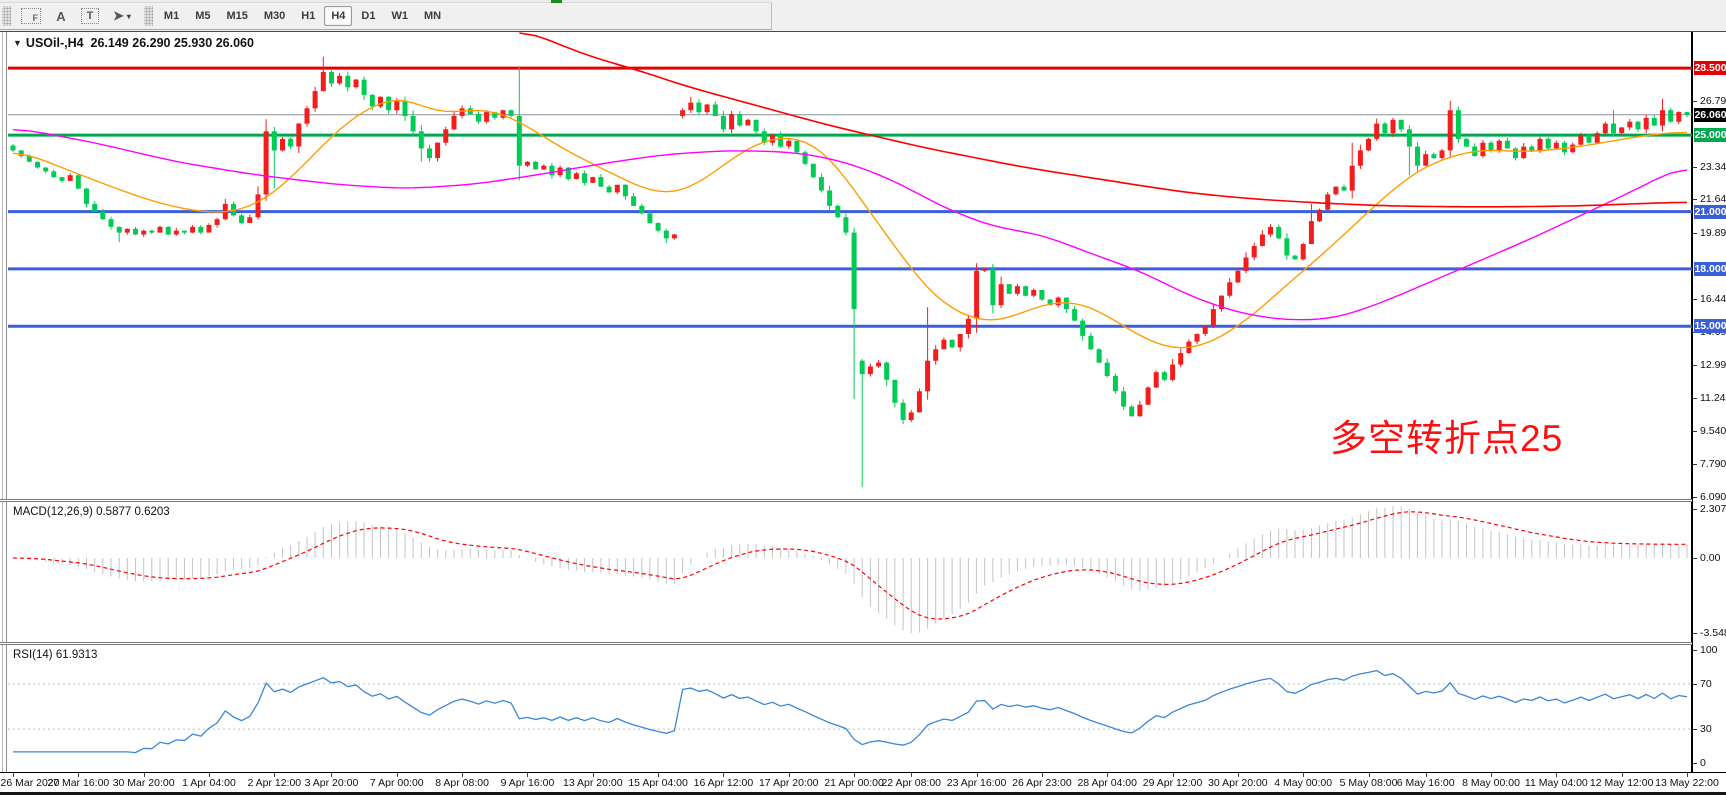  I want to click on time-label-6: 7 Apr 00:00, so click(396, 783).